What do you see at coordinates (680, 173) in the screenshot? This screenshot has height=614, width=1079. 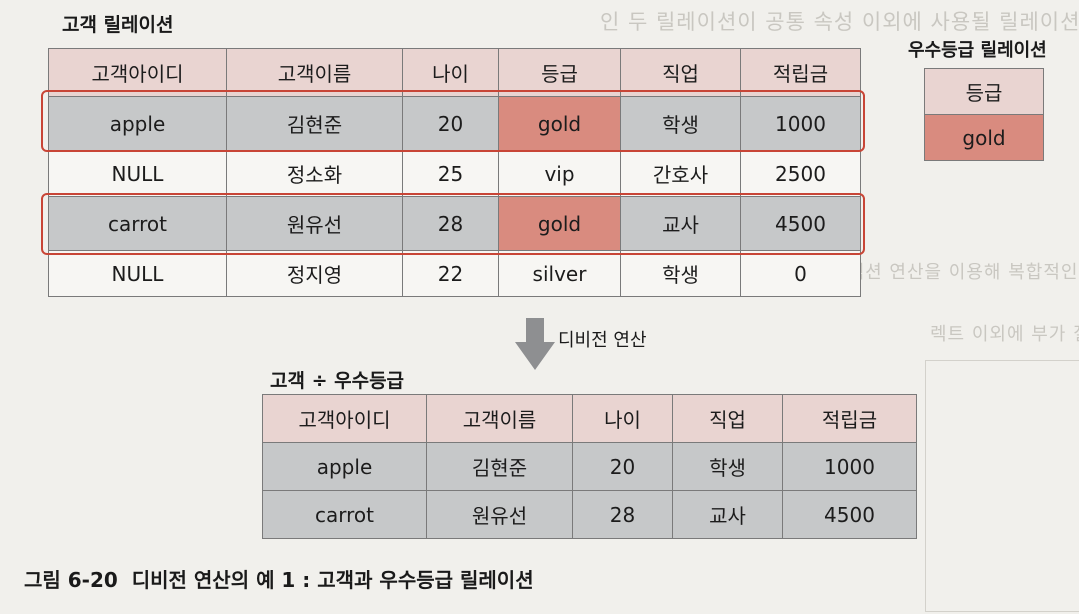 I see `cell: 간호사` at bounding box center [680, 173].